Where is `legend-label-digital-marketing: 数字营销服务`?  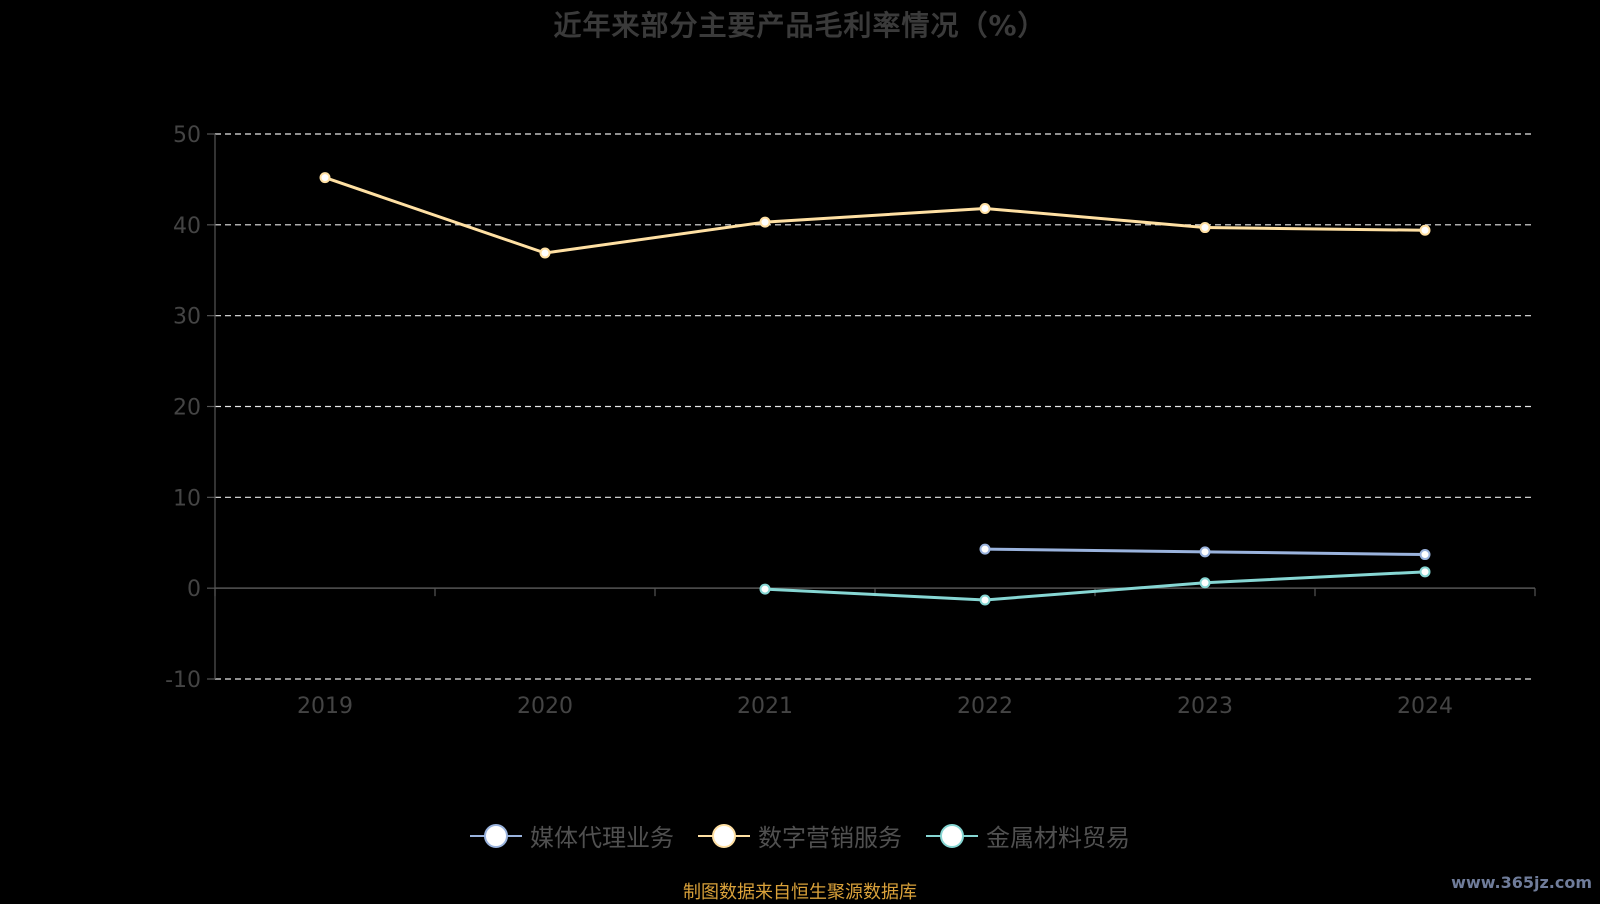 legend-label-digital-marketing: 数字营销服务 is located at coordinates (830, 838).